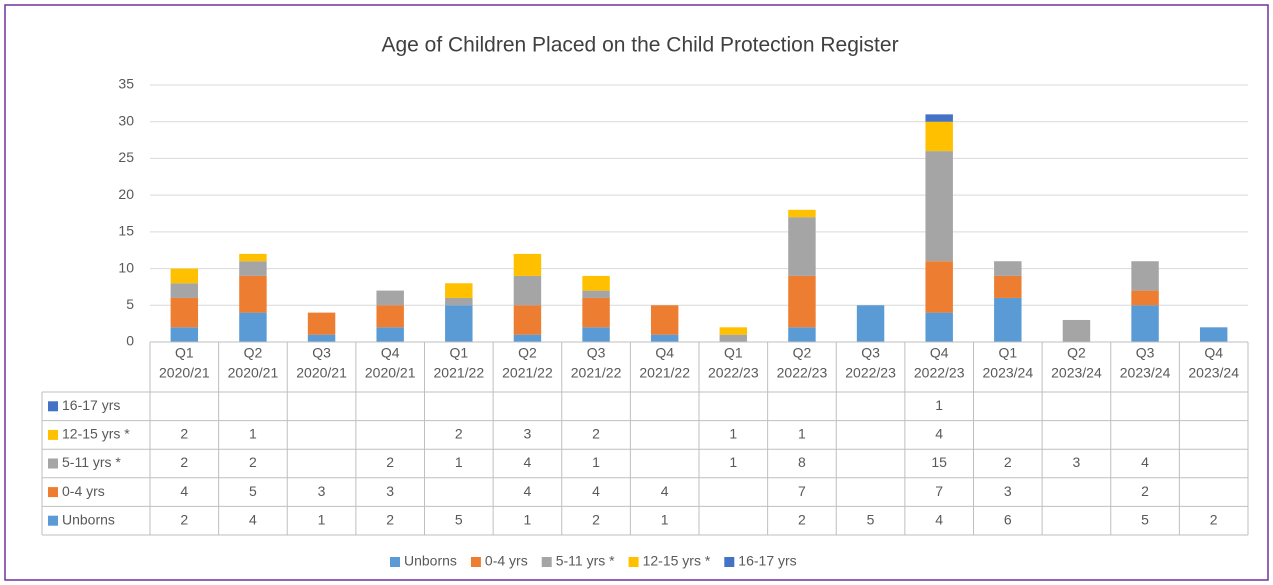  I want to click on y-tick-label: 35, so click(126, 84).